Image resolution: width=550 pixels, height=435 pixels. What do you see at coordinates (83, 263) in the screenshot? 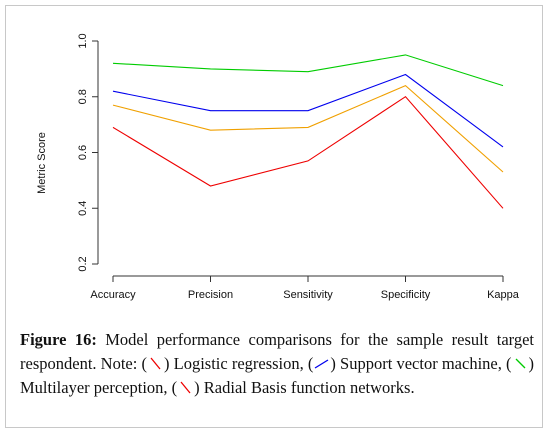
I see `y-tick-label: 0.2` at bounding box center [83, 263].